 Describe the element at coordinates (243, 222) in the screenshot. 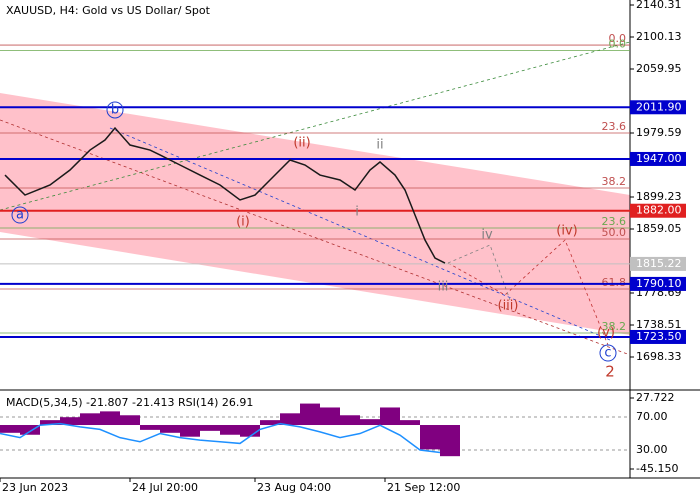

I see `wave-label: (i)` at that location.